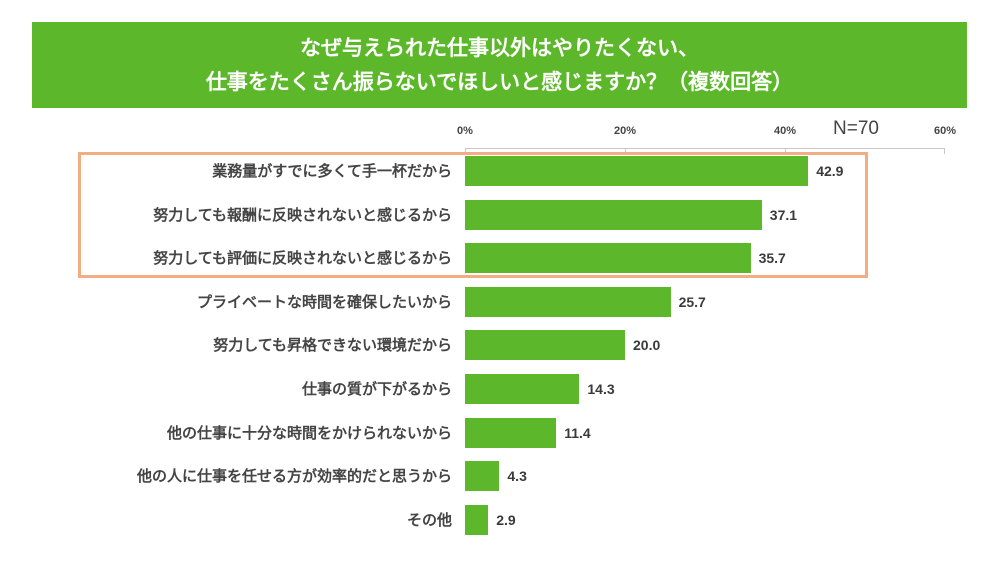 This screenshot has height=563, width=1000. Describe the element at coordinates (324, 301) in the screenshot. I see `category-label: プライベートな時間を確保したいから` at that location.